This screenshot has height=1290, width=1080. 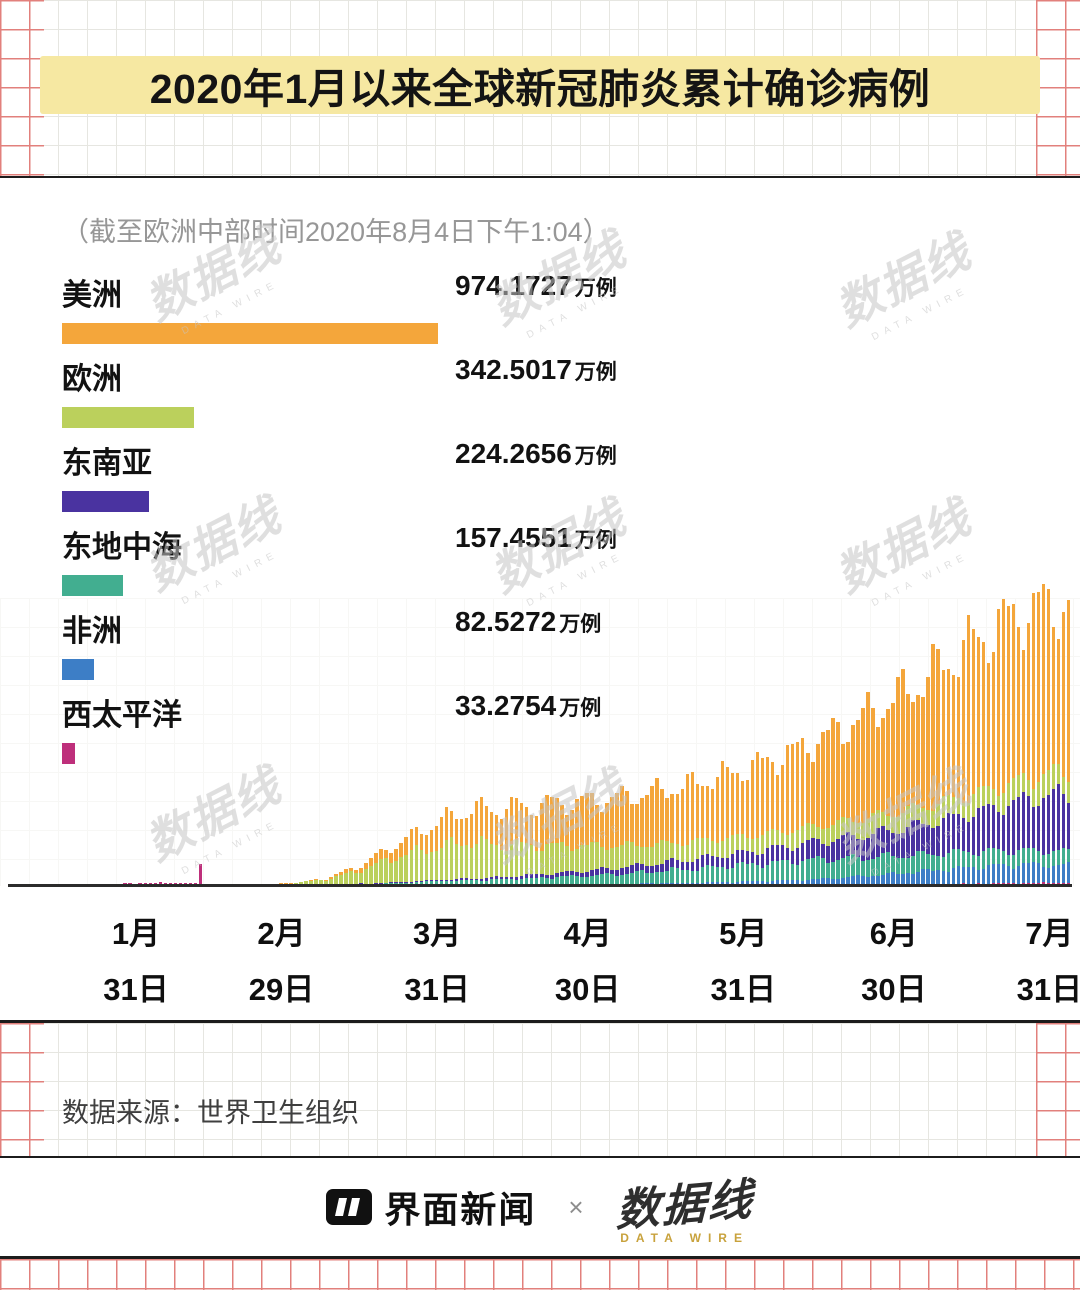 What do you see at coordinates (540, 1207) in the screenshot?
I see `footer: 界面新闻 × 数据线 DATA WIRE` at bounding box center [540, 1207].